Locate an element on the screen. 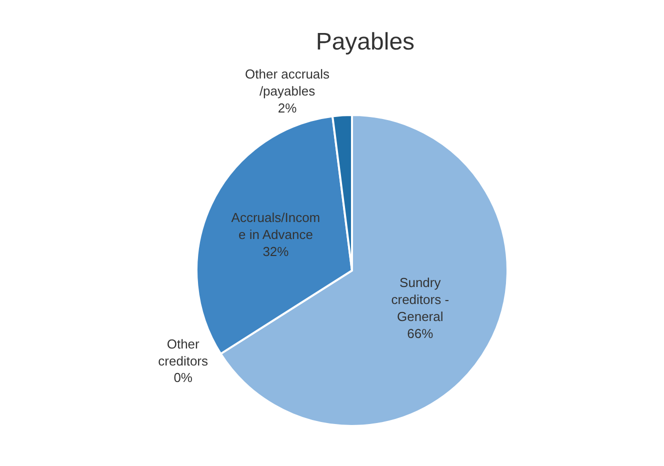 This screenshot has height=466, width=664. category-label: Other creditors is located at coordinates (183, 352).